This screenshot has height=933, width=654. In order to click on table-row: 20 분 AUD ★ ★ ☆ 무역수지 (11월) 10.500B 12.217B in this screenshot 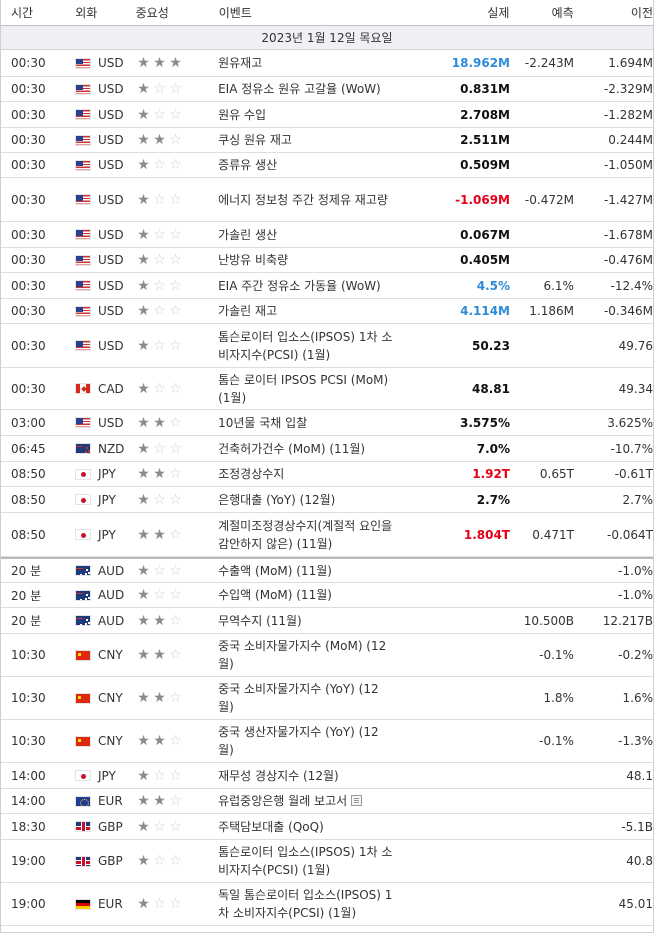, I will do `click(327, 621)`.